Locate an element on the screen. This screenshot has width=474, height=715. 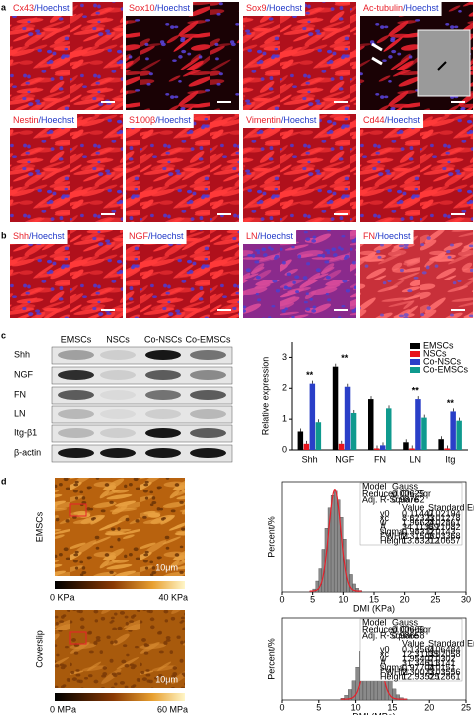
x-axis-title: DMI (KPa) is located at coordinates (374, 608).